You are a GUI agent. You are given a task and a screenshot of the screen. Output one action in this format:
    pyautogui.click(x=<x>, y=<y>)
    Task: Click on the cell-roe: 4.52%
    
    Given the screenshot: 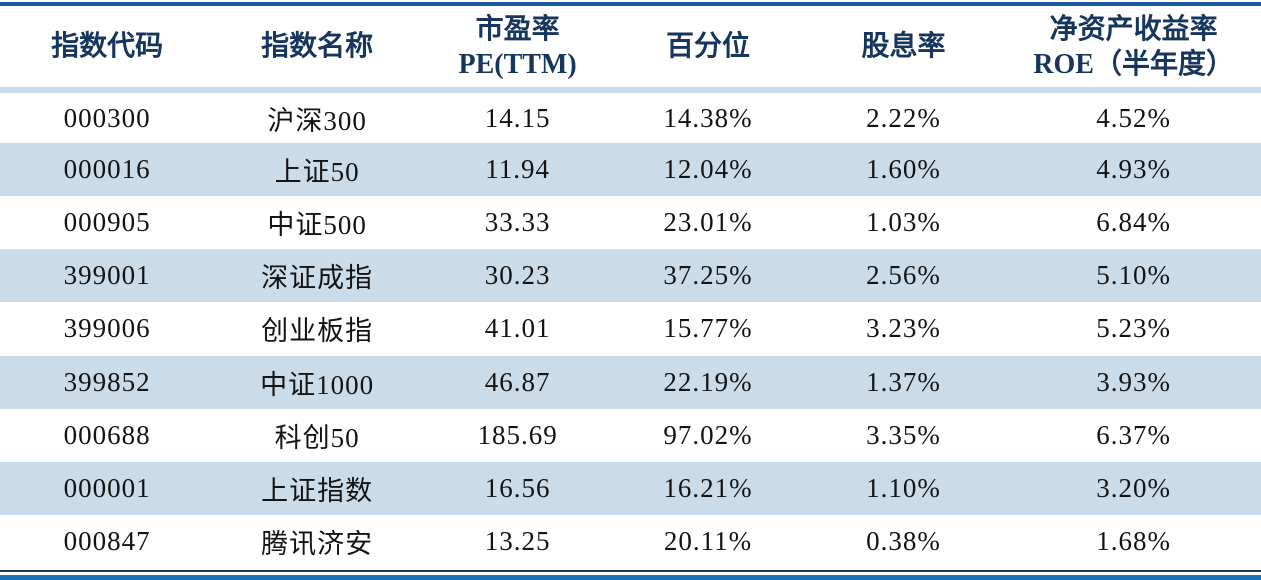 What is the action you would take?
    pyautogui.click(x=1133, y=117)
    